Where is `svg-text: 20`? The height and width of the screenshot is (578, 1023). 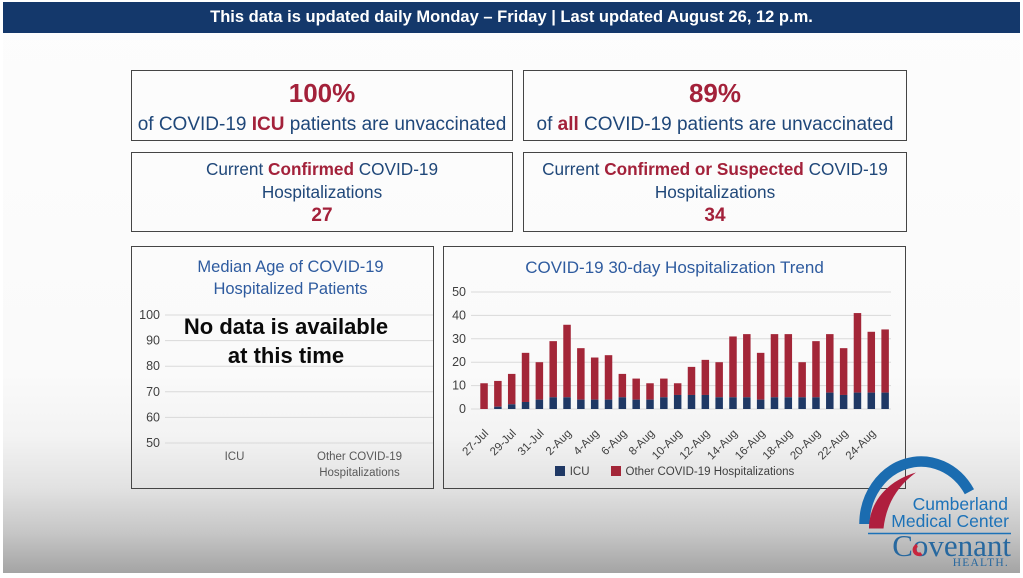 svg-text: 20 is located at coordinates (459, 362).